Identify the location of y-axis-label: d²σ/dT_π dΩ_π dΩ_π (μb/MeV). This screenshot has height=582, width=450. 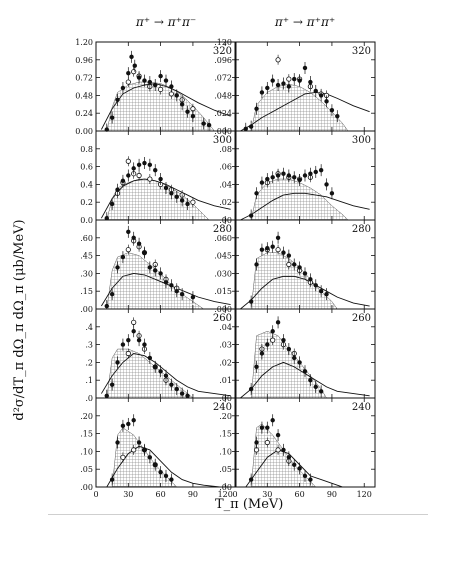
(19, 320).